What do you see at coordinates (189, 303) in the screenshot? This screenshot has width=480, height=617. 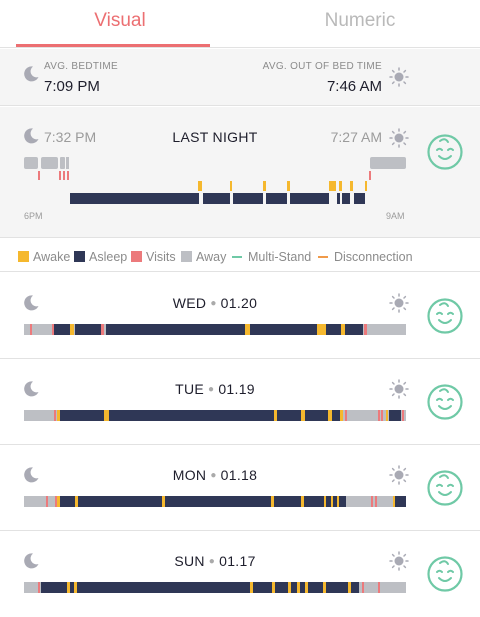 I see `day-weekday: WED` at bounding box center [189, 303].